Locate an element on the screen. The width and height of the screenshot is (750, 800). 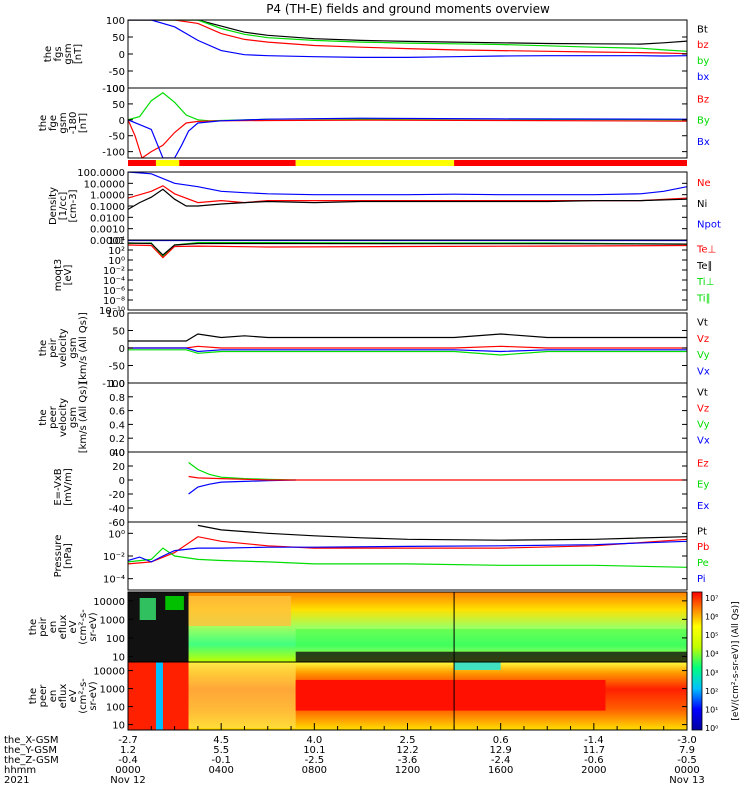
series-line-Bz is located at coordinates (407, 138).